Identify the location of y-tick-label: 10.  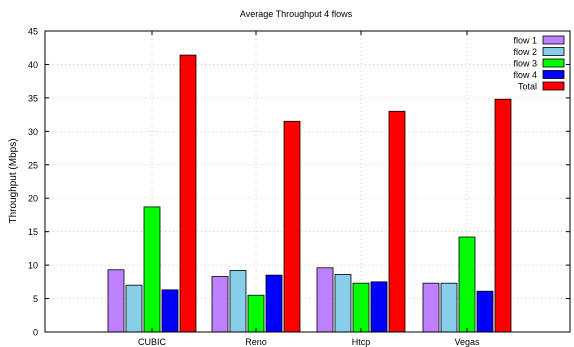
(33, 266).